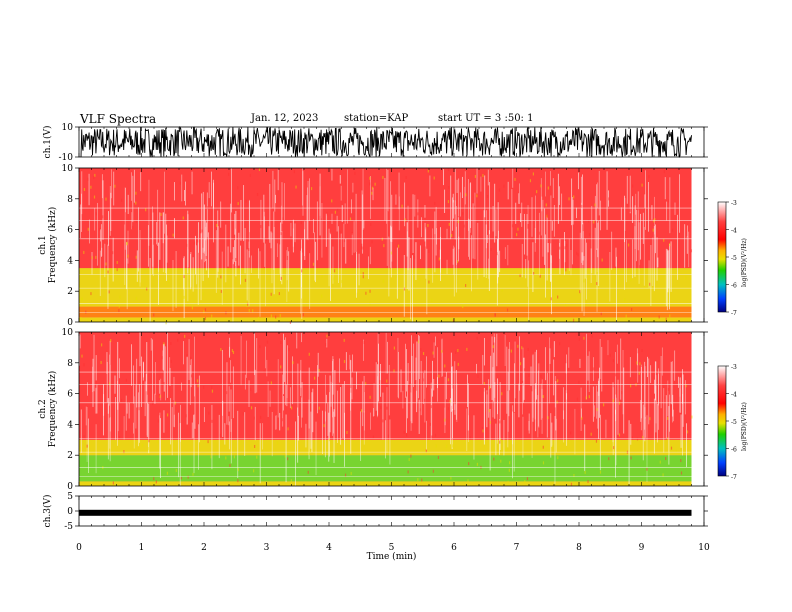  I want to click on x-tick-label: 5, so click(392, 548).